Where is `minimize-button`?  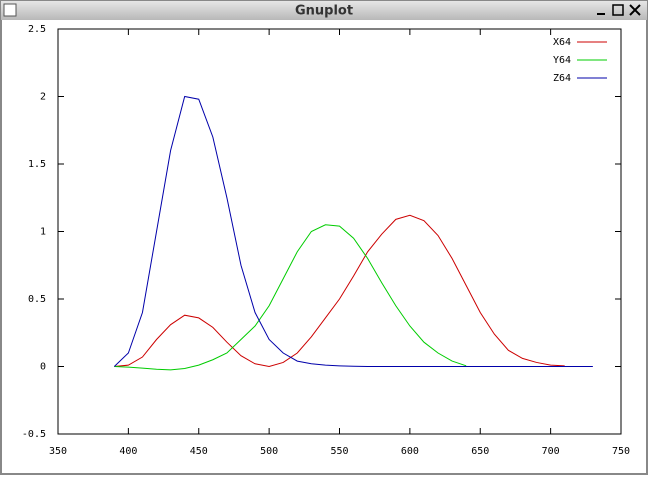 minimize-button is located at coordinates (601, 10).